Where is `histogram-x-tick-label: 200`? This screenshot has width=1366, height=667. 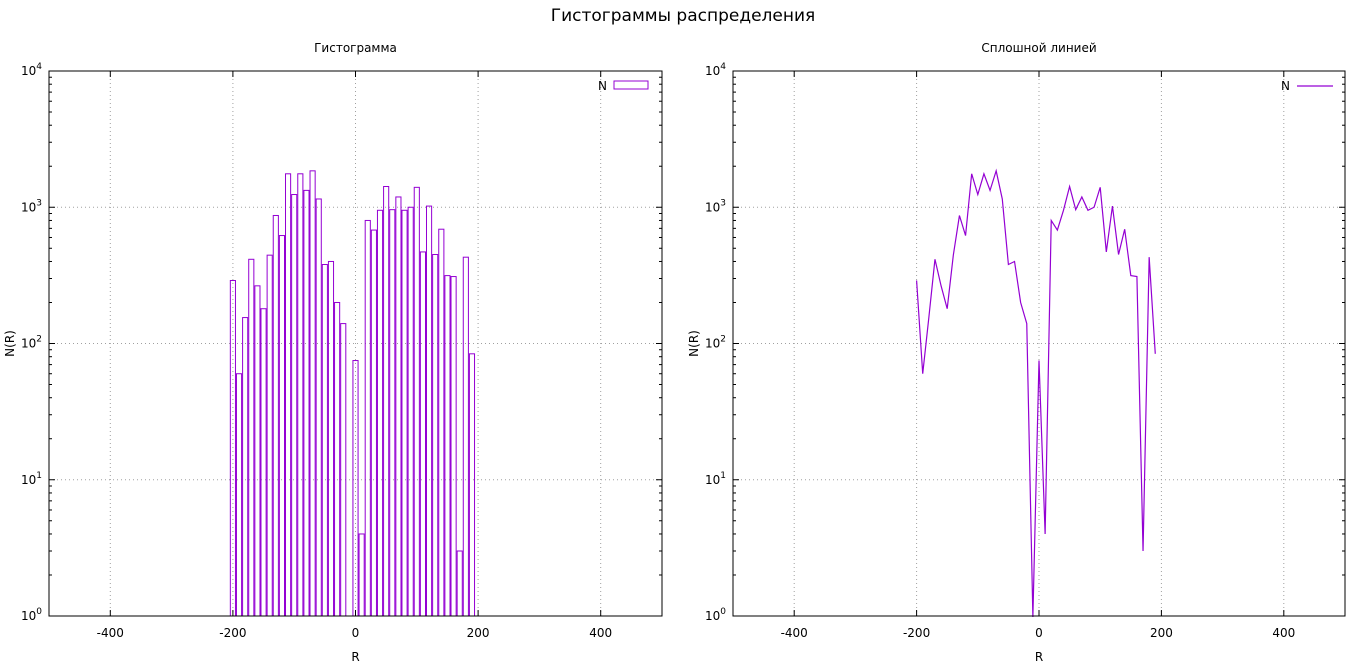 histogram-x-tick-label: 200 is located at coordinates (478, 633).